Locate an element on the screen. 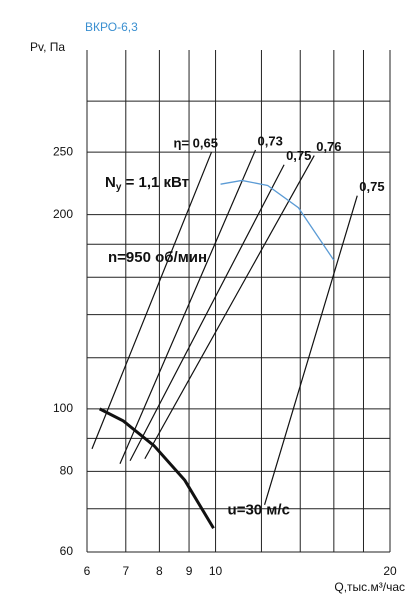  y-tick-label: 80 is located at coordinates (67, 471).